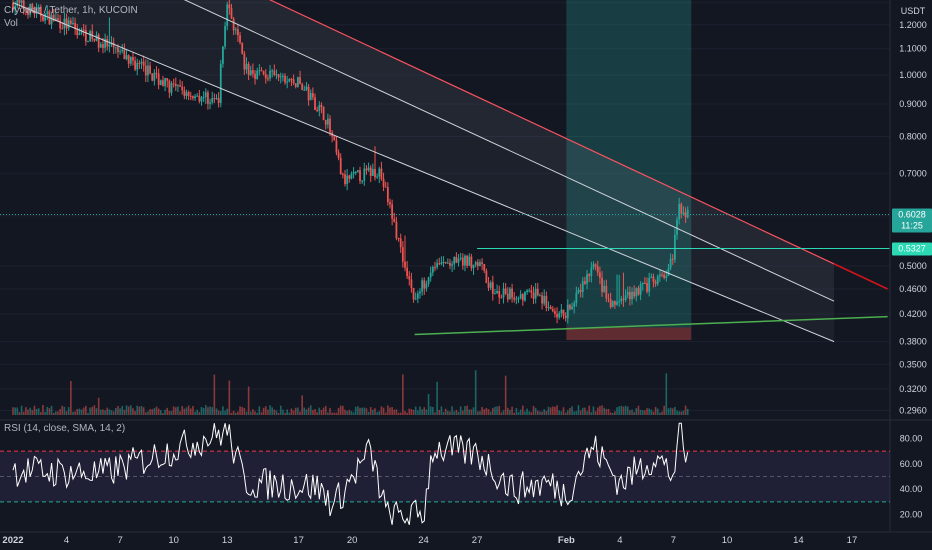 The image size is (932, 550). Describe the element at coordinates (913, 75) in the screenshot. I see `price-axis-tick: 1.0000` at that location.